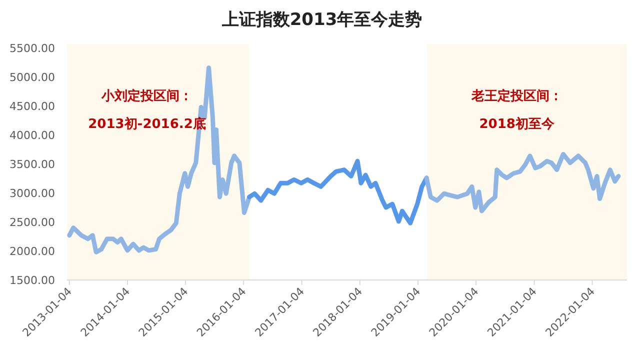 The width and height of the screenshot is (644, 361). What do you see at coordinates (32, 77) in the screenshot?
I see `y-tick-label: 5000.00` at bounding box center [32, 77].